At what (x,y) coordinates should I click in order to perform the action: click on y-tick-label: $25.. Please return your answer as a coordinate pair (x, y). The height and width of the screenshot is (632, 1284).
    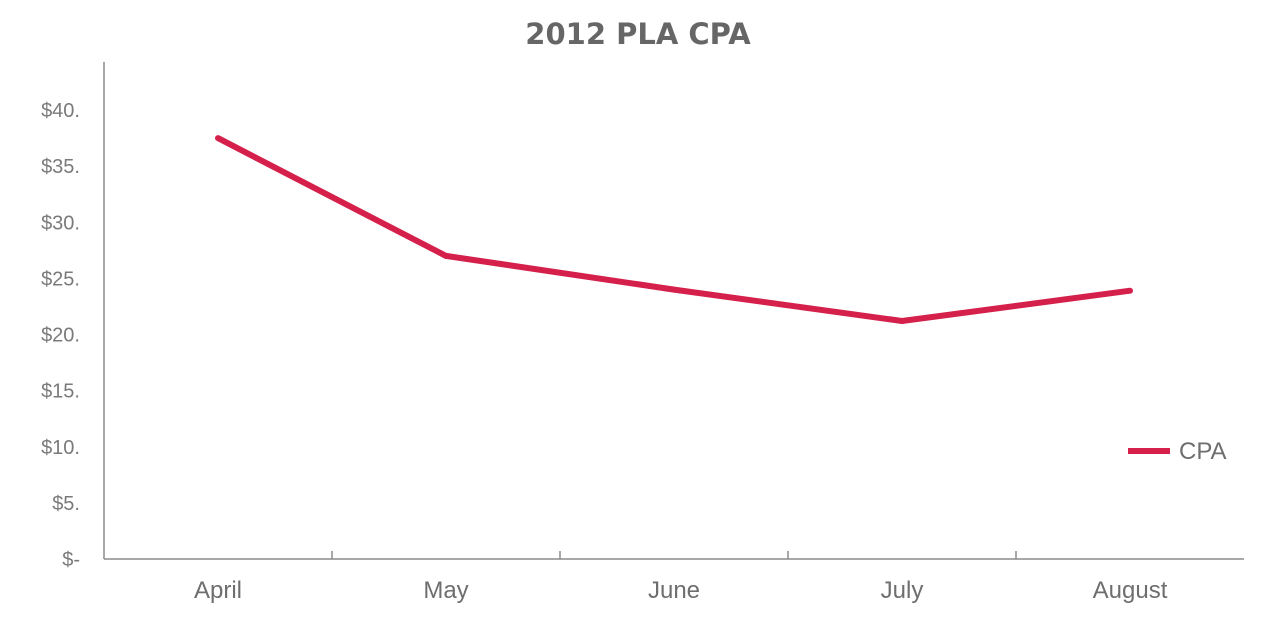
    Looking at the image, I should click on (60, 279).